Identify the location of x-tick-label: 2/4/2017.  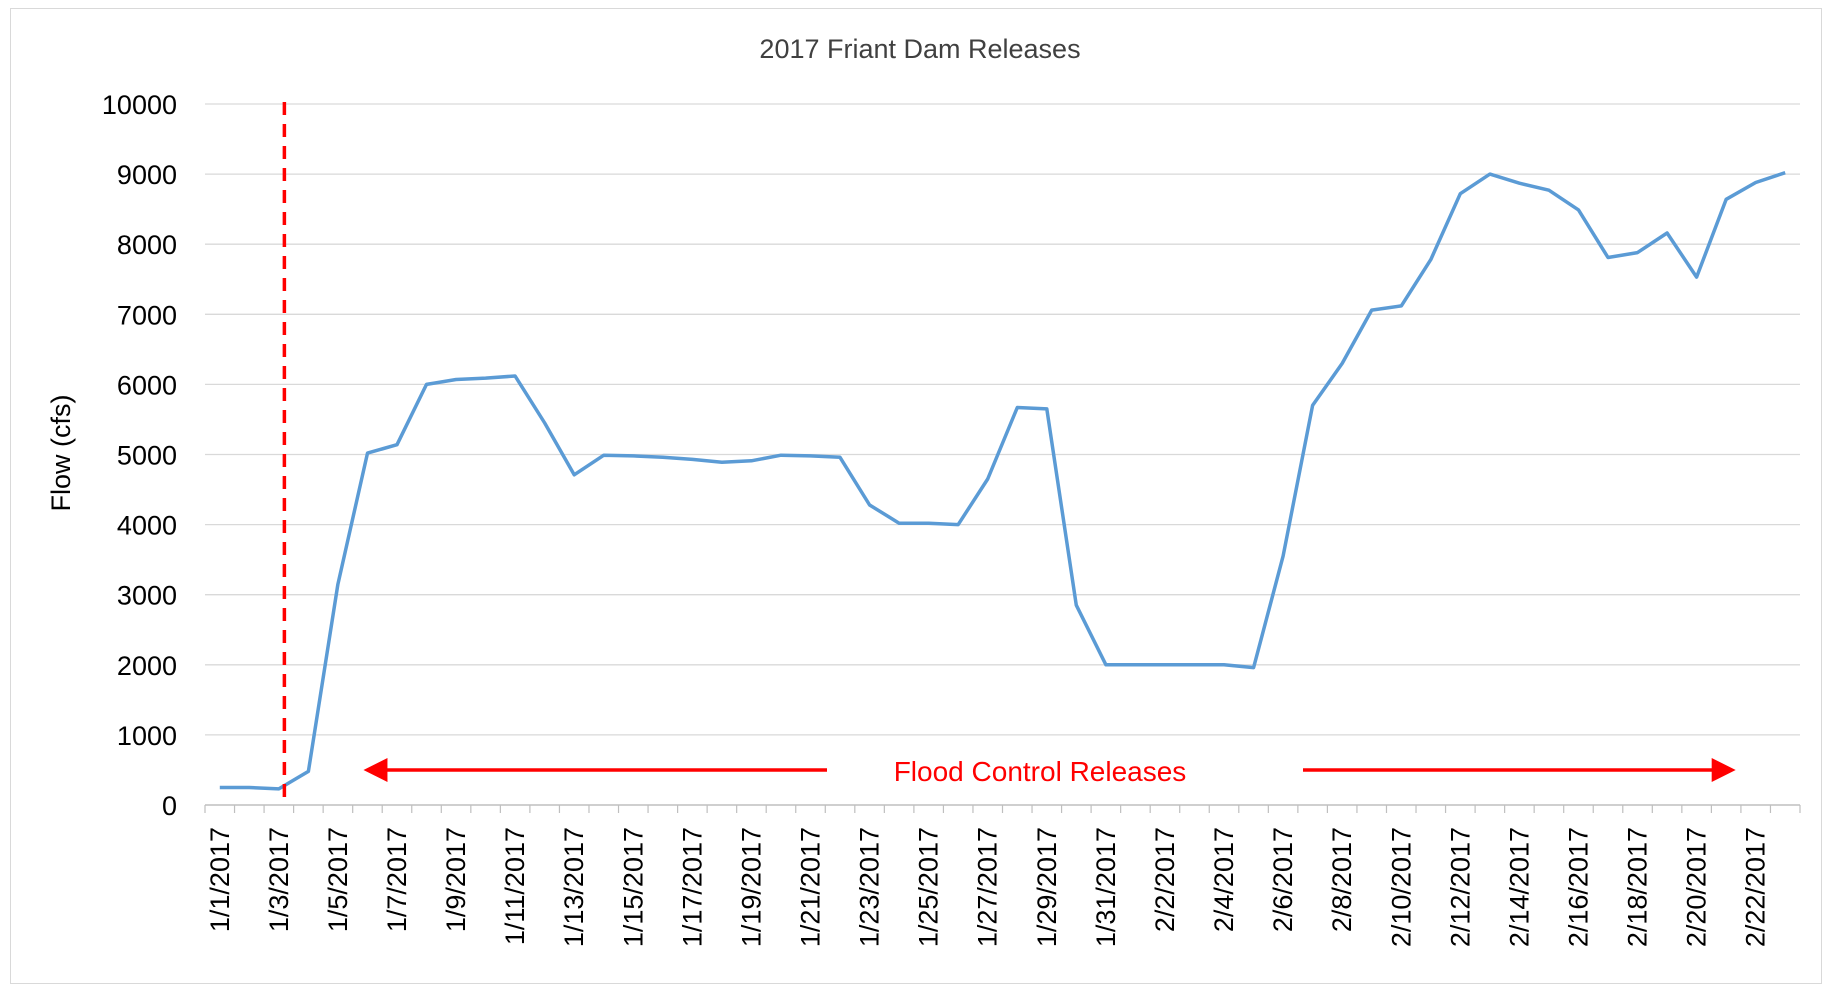
(1224, 879).